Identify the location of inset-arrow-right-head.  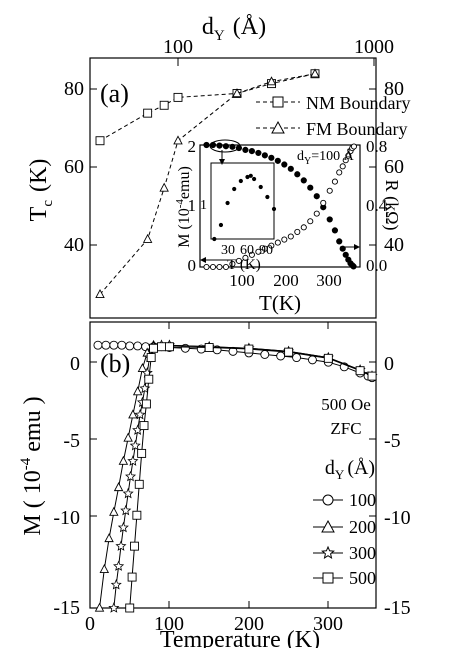
(357, 247).